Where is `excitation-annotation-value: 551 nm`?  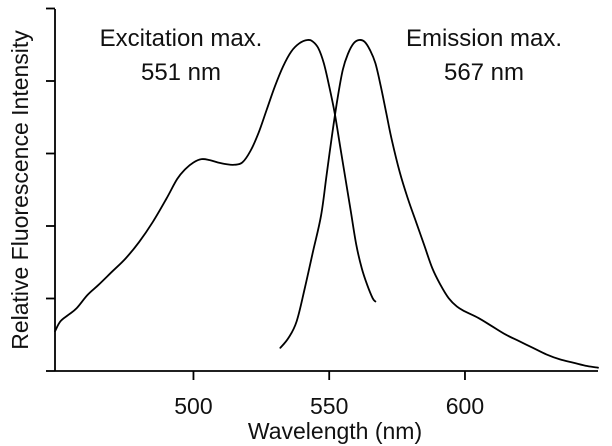
excitation-annotation-value: 551 nm is located at coordinates (181, 72).